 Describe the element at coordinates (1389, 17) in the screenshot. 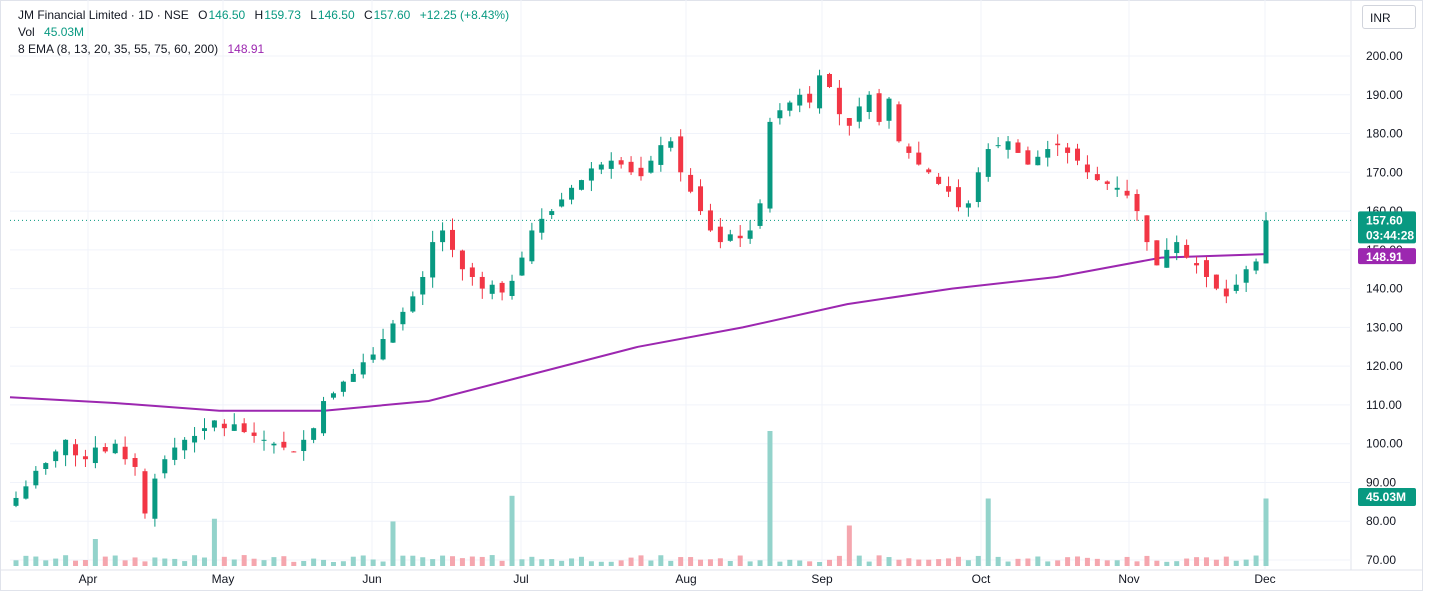

I see `currency-button: INR` at that location.